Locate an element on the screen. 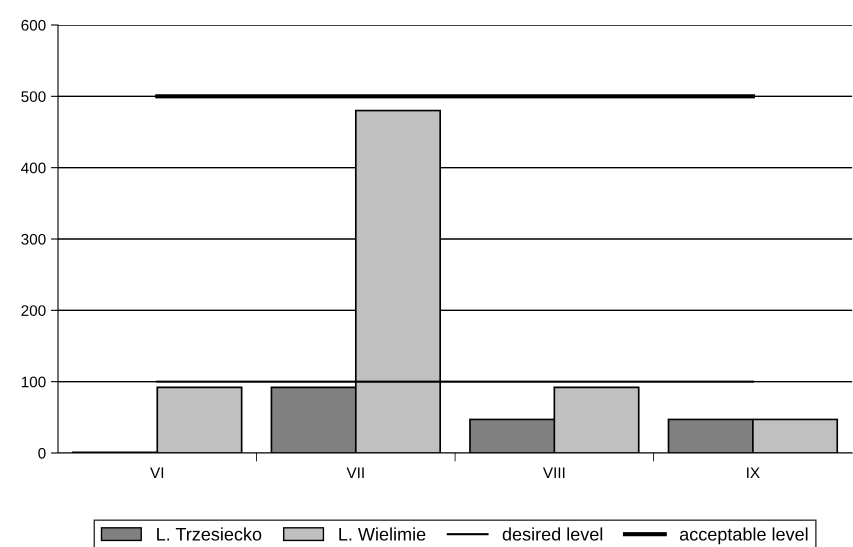 The width and height of the screenshot is (853, 547). y-tick-label: 100 is located at coordinates (34, 382).